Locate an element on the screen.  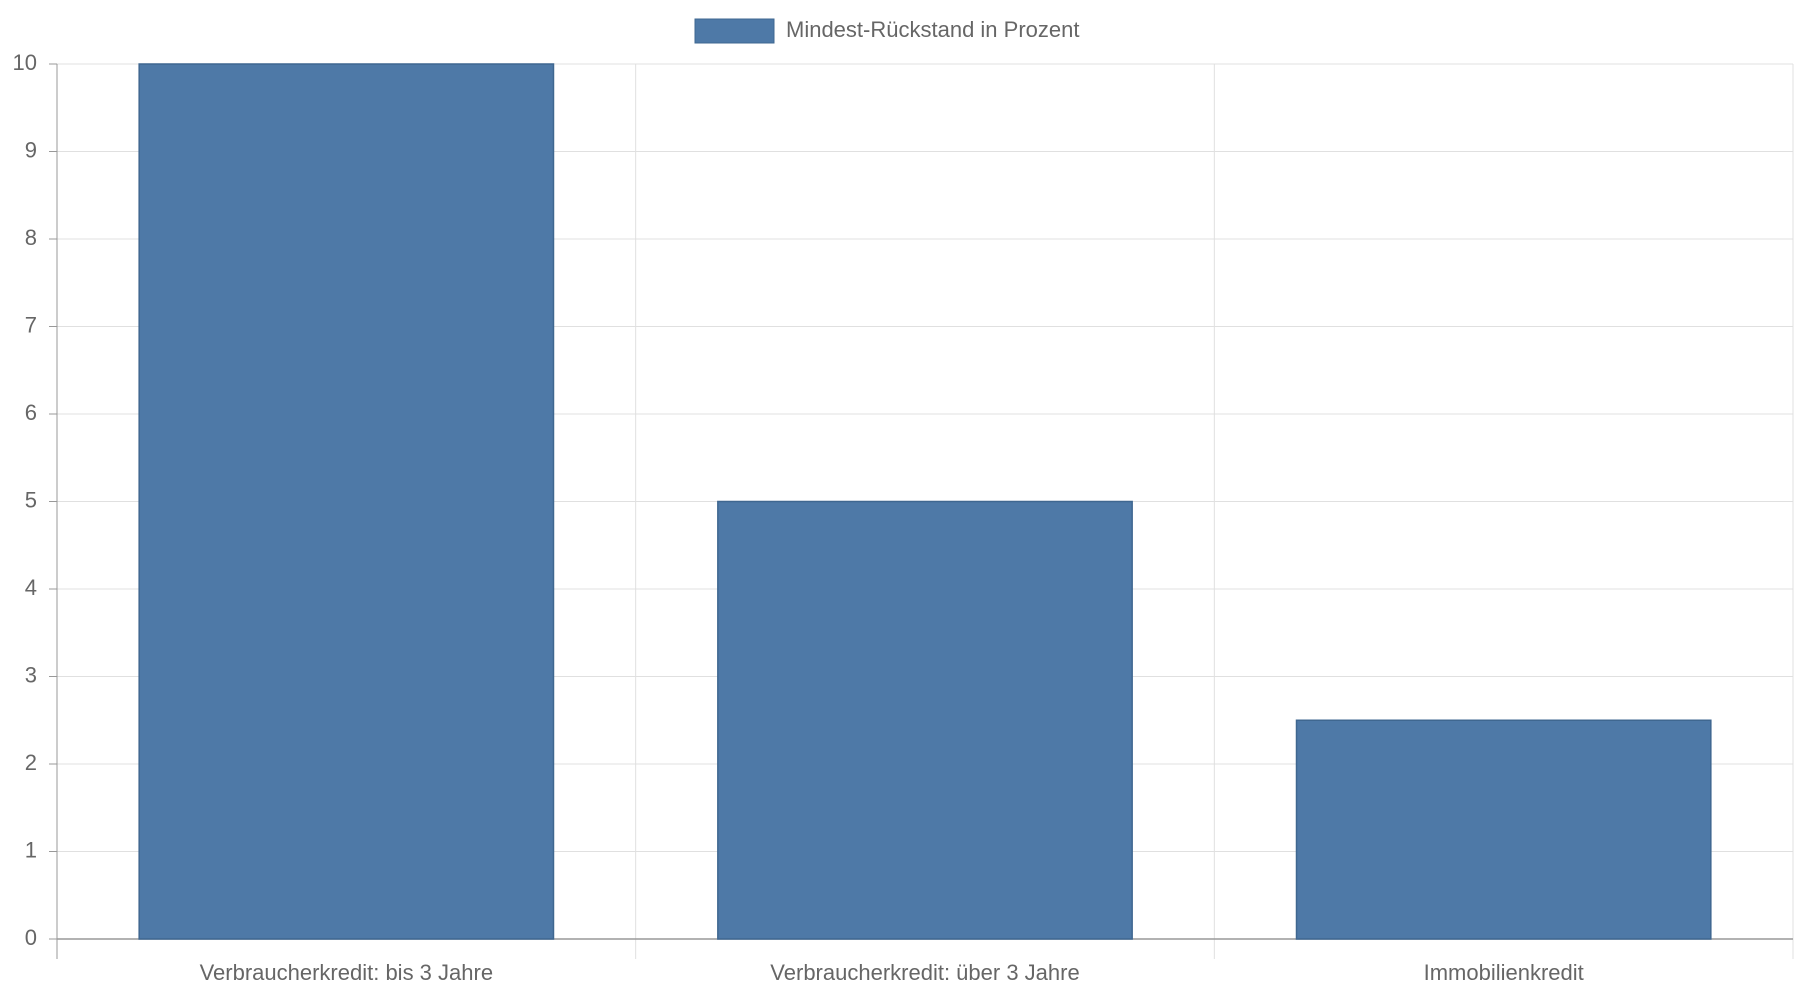
y-tick-label: 0 is located at coordinates (31, 937).